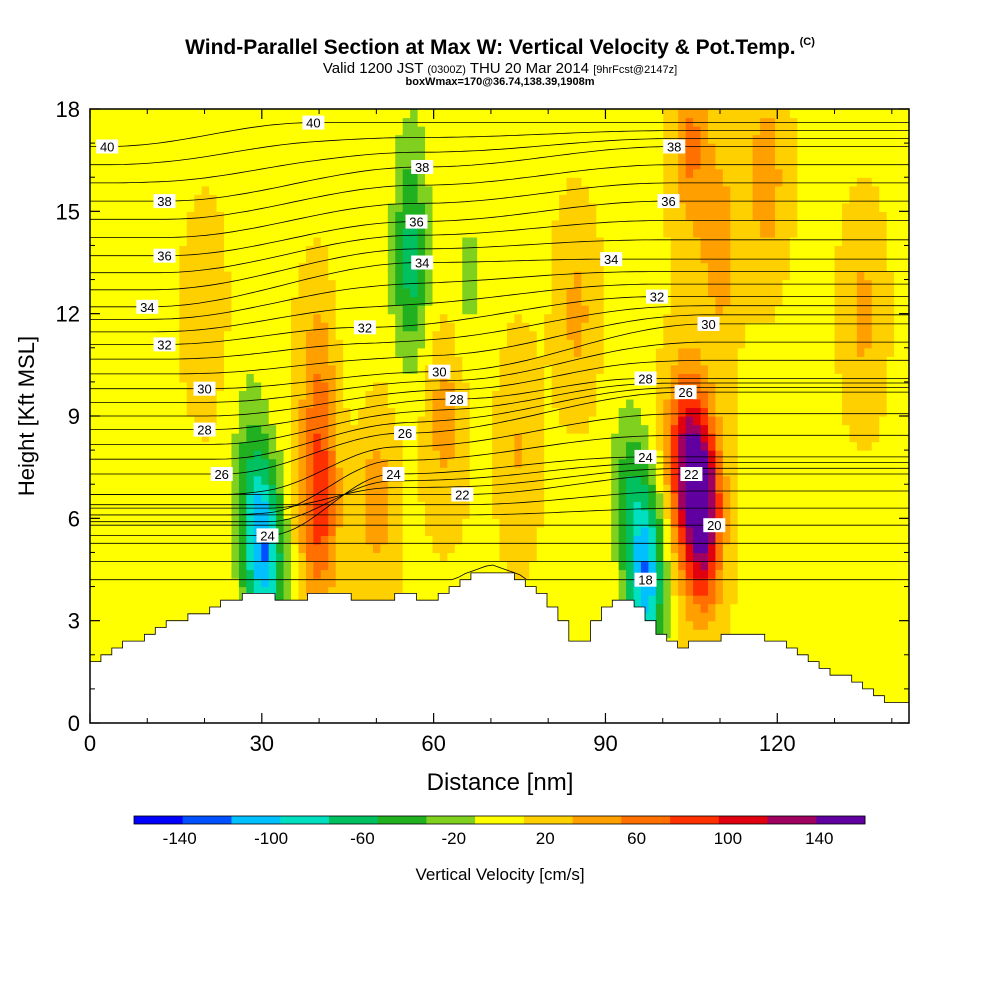 The width and height of the screenshot is (1000, 1000). I want to click on valid-utc: (0300Z), so click(446, 70).